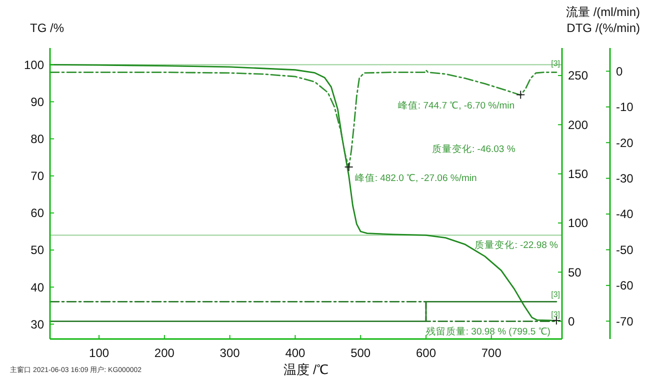 The width and height of the screenshot is (645, 379). What do you see at coordinates (575, 272) in the screenshot?
I see `y2-tick-label: 50` at bounding box center [575, 272].